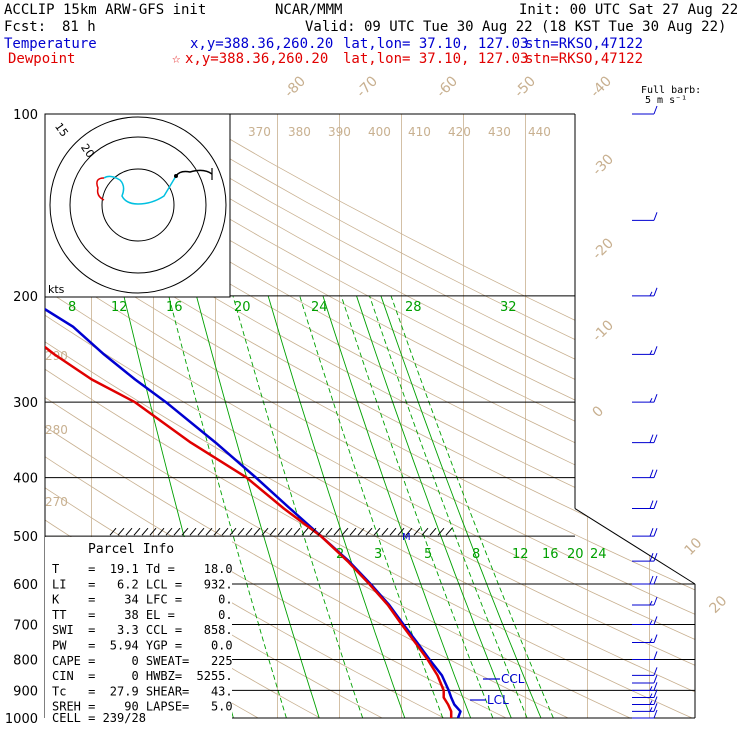  I want to click on theta-label: 410, so click(419, 132).